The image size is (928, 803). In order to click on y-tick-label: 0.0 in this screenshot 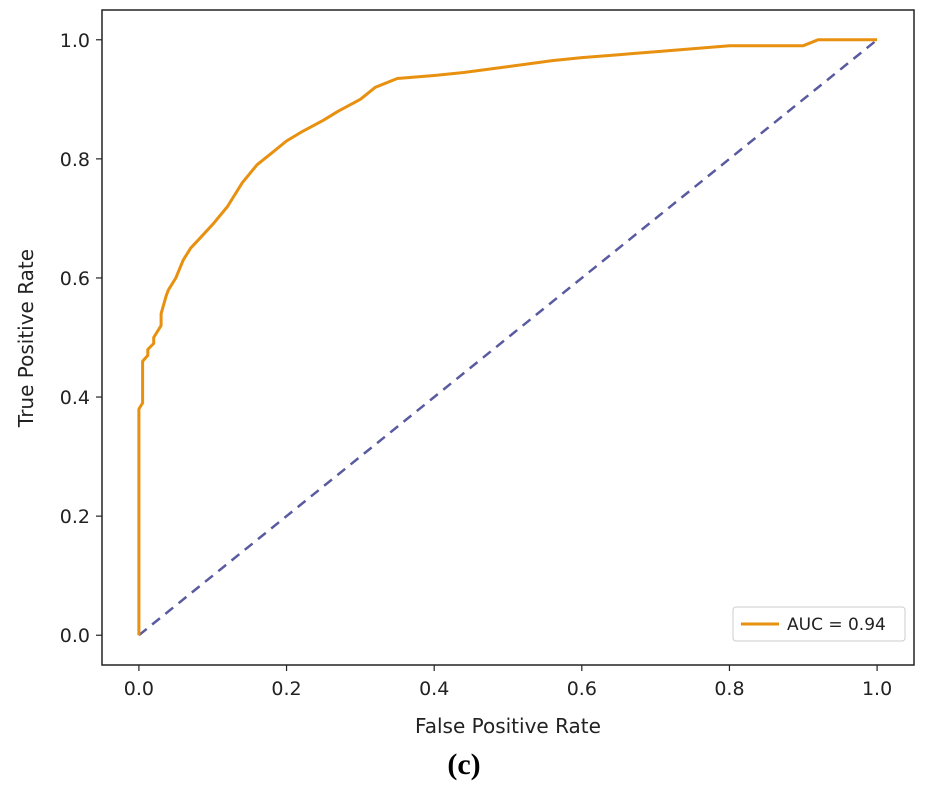, I will do `click(75, 636)`.